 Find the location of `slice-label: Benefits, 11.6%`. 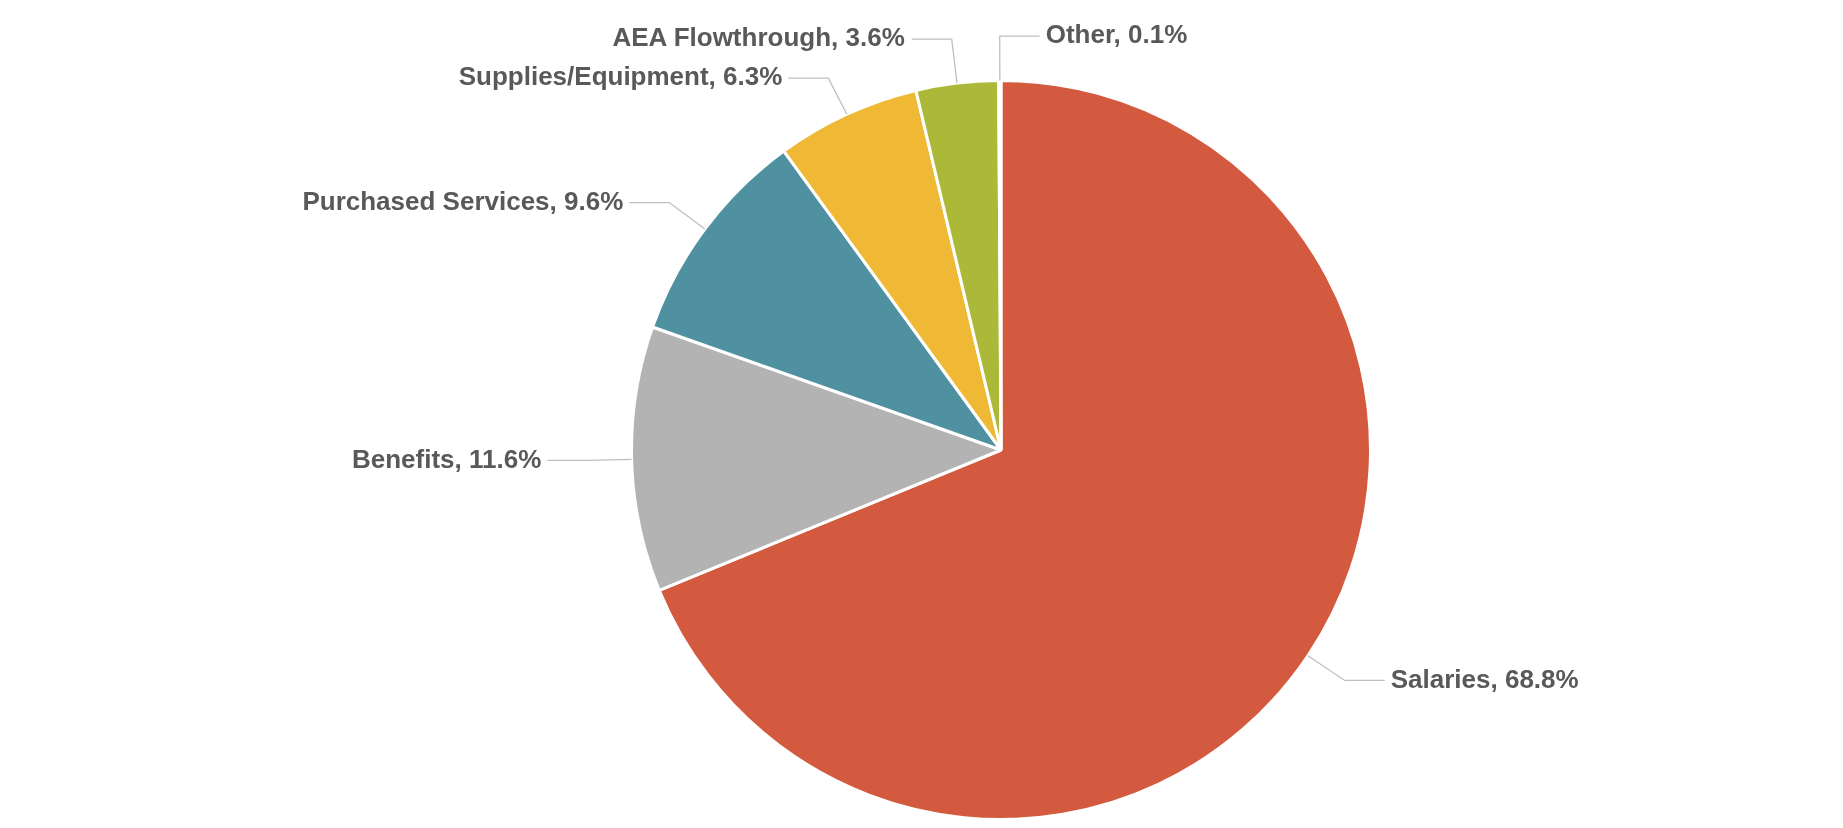

slice-label: Benefits, 11.6% is located at coordinates (446, 458).